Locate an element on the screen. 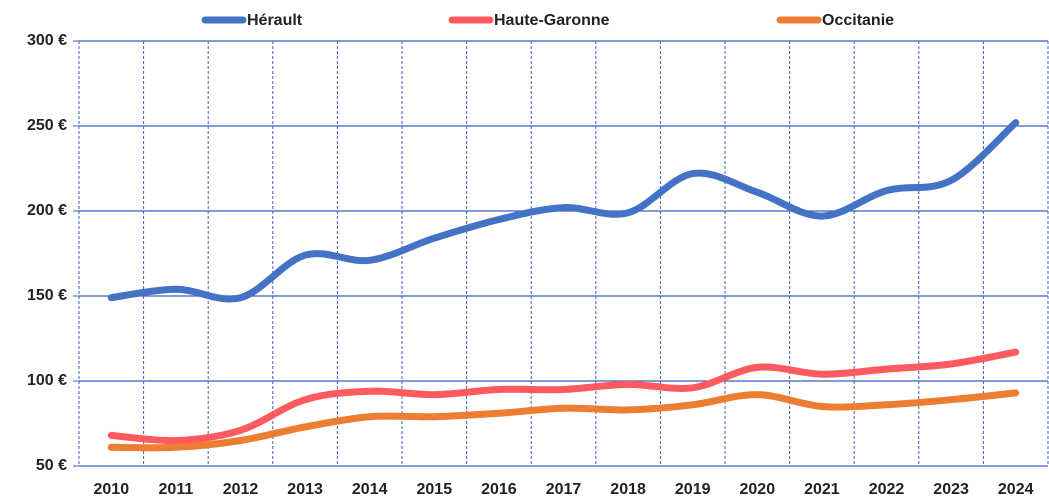 Image resolution: width=1049 pixels, height=499 pixels. x-tick-label: 2015 is located at coordinates (435, 489).